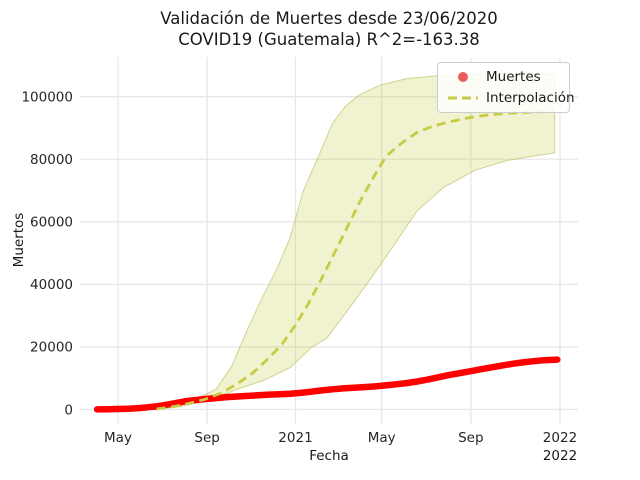  Describe the element at coordinates (295, 438) in the screenshot. I see `x-tick-label: 2021` at that location.